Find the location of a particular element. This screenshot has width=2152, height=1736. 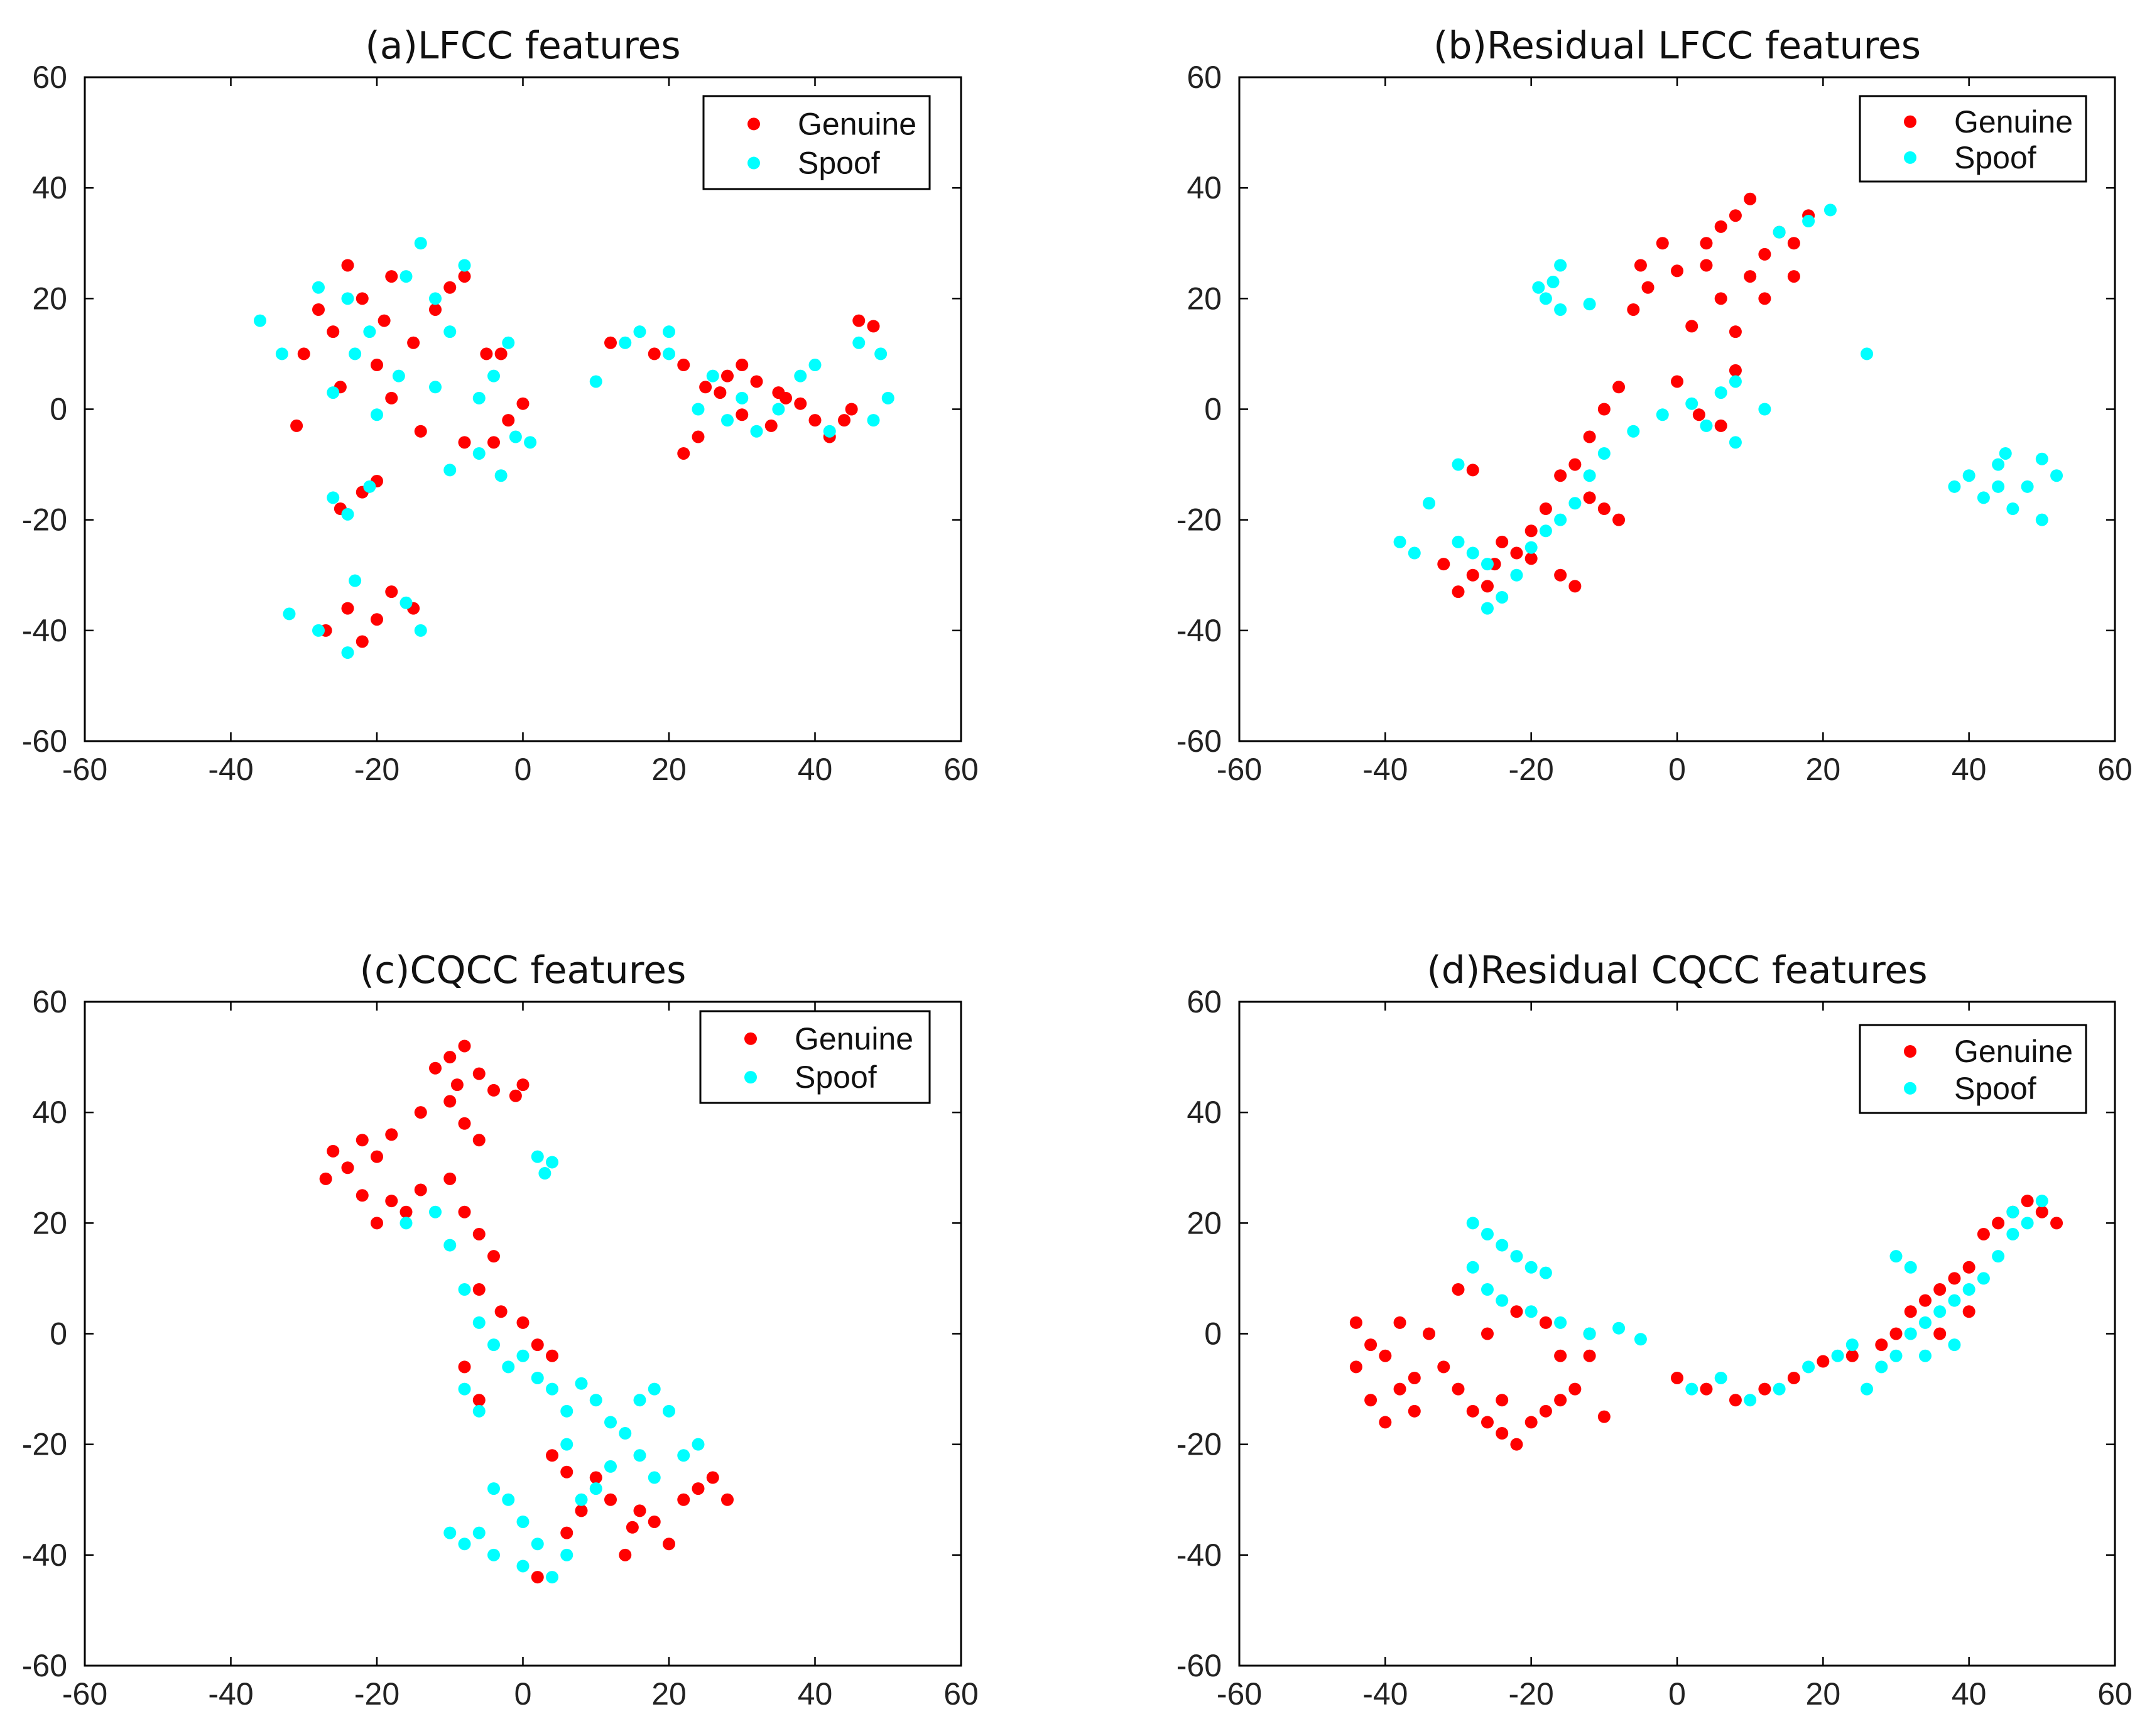

x-tick-label: -20 is located at coordinates (376, 769).